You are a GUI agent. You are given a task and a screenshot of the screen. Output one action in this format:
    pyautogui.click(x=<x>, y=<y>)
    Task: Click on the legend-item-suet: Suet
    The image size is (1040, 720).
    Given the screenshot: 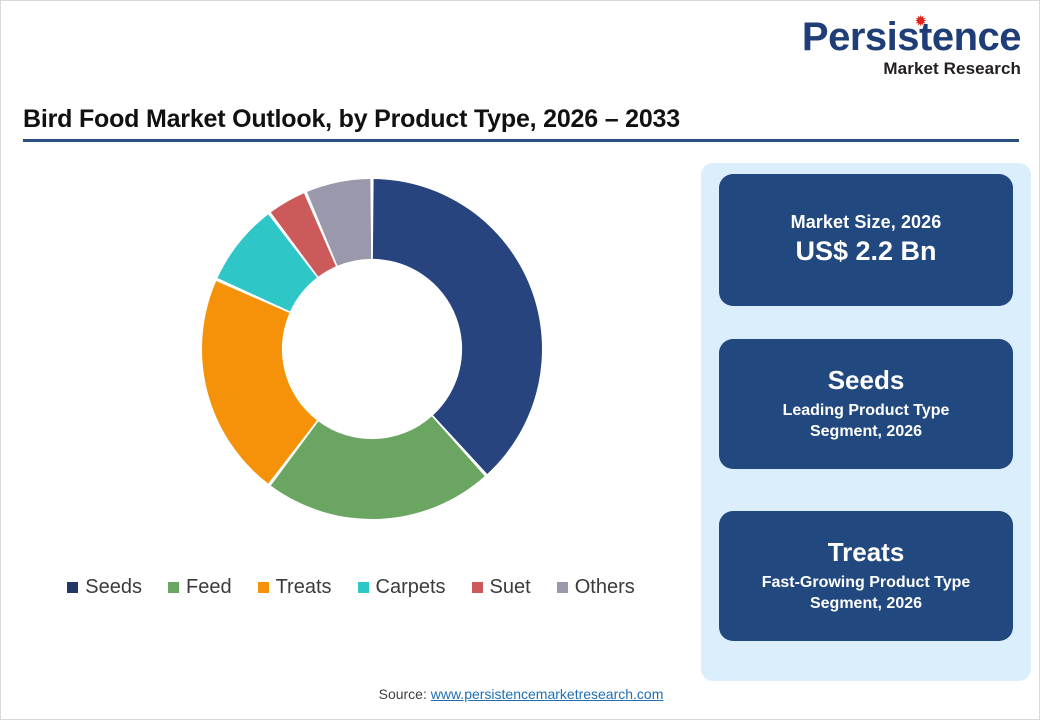 What is the action you would take?
    pyautogui.click(x=501, y=587)
    